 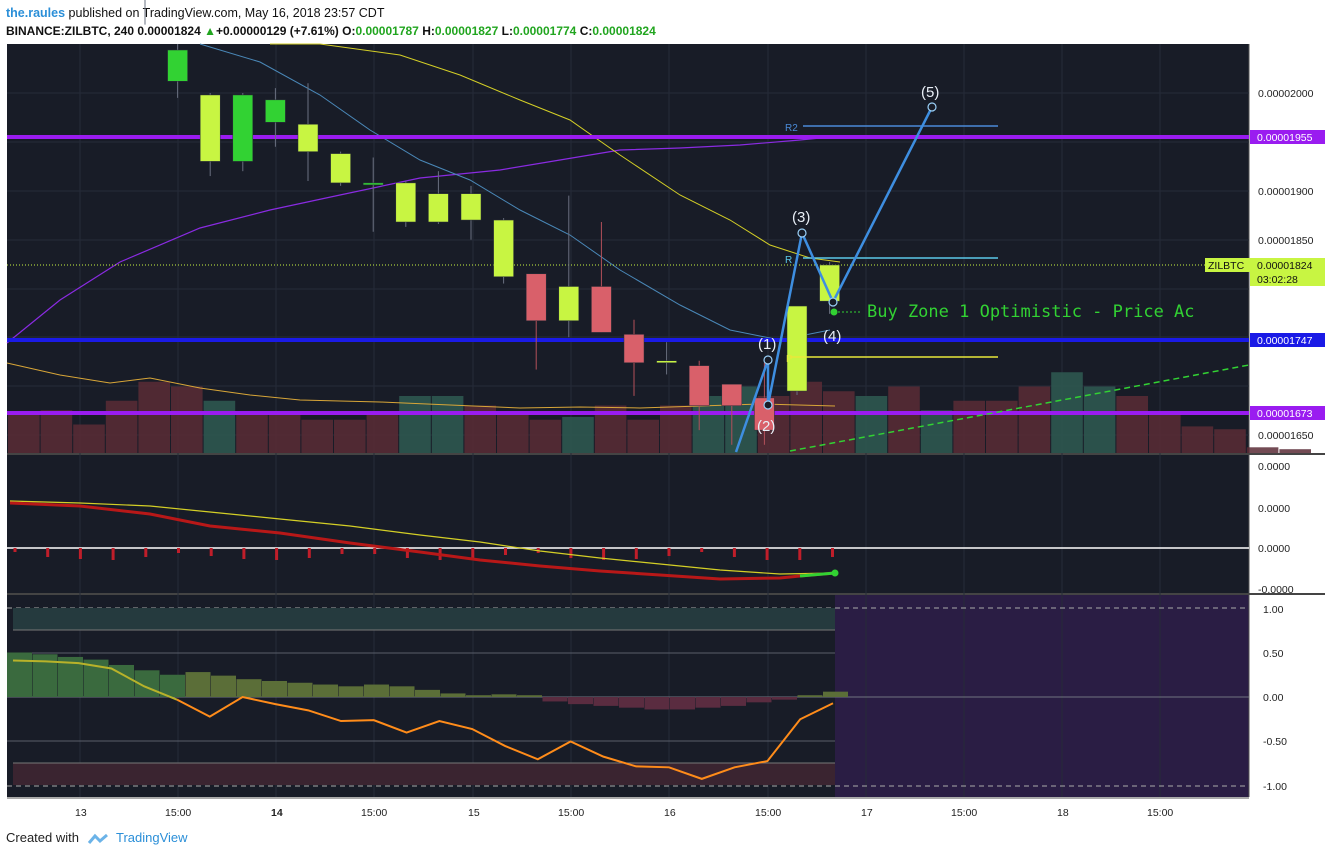 What do you see at coordinates (1287, 340) in the screenshot?
I see `level-label-bg` at bounding box center [1287, 340].